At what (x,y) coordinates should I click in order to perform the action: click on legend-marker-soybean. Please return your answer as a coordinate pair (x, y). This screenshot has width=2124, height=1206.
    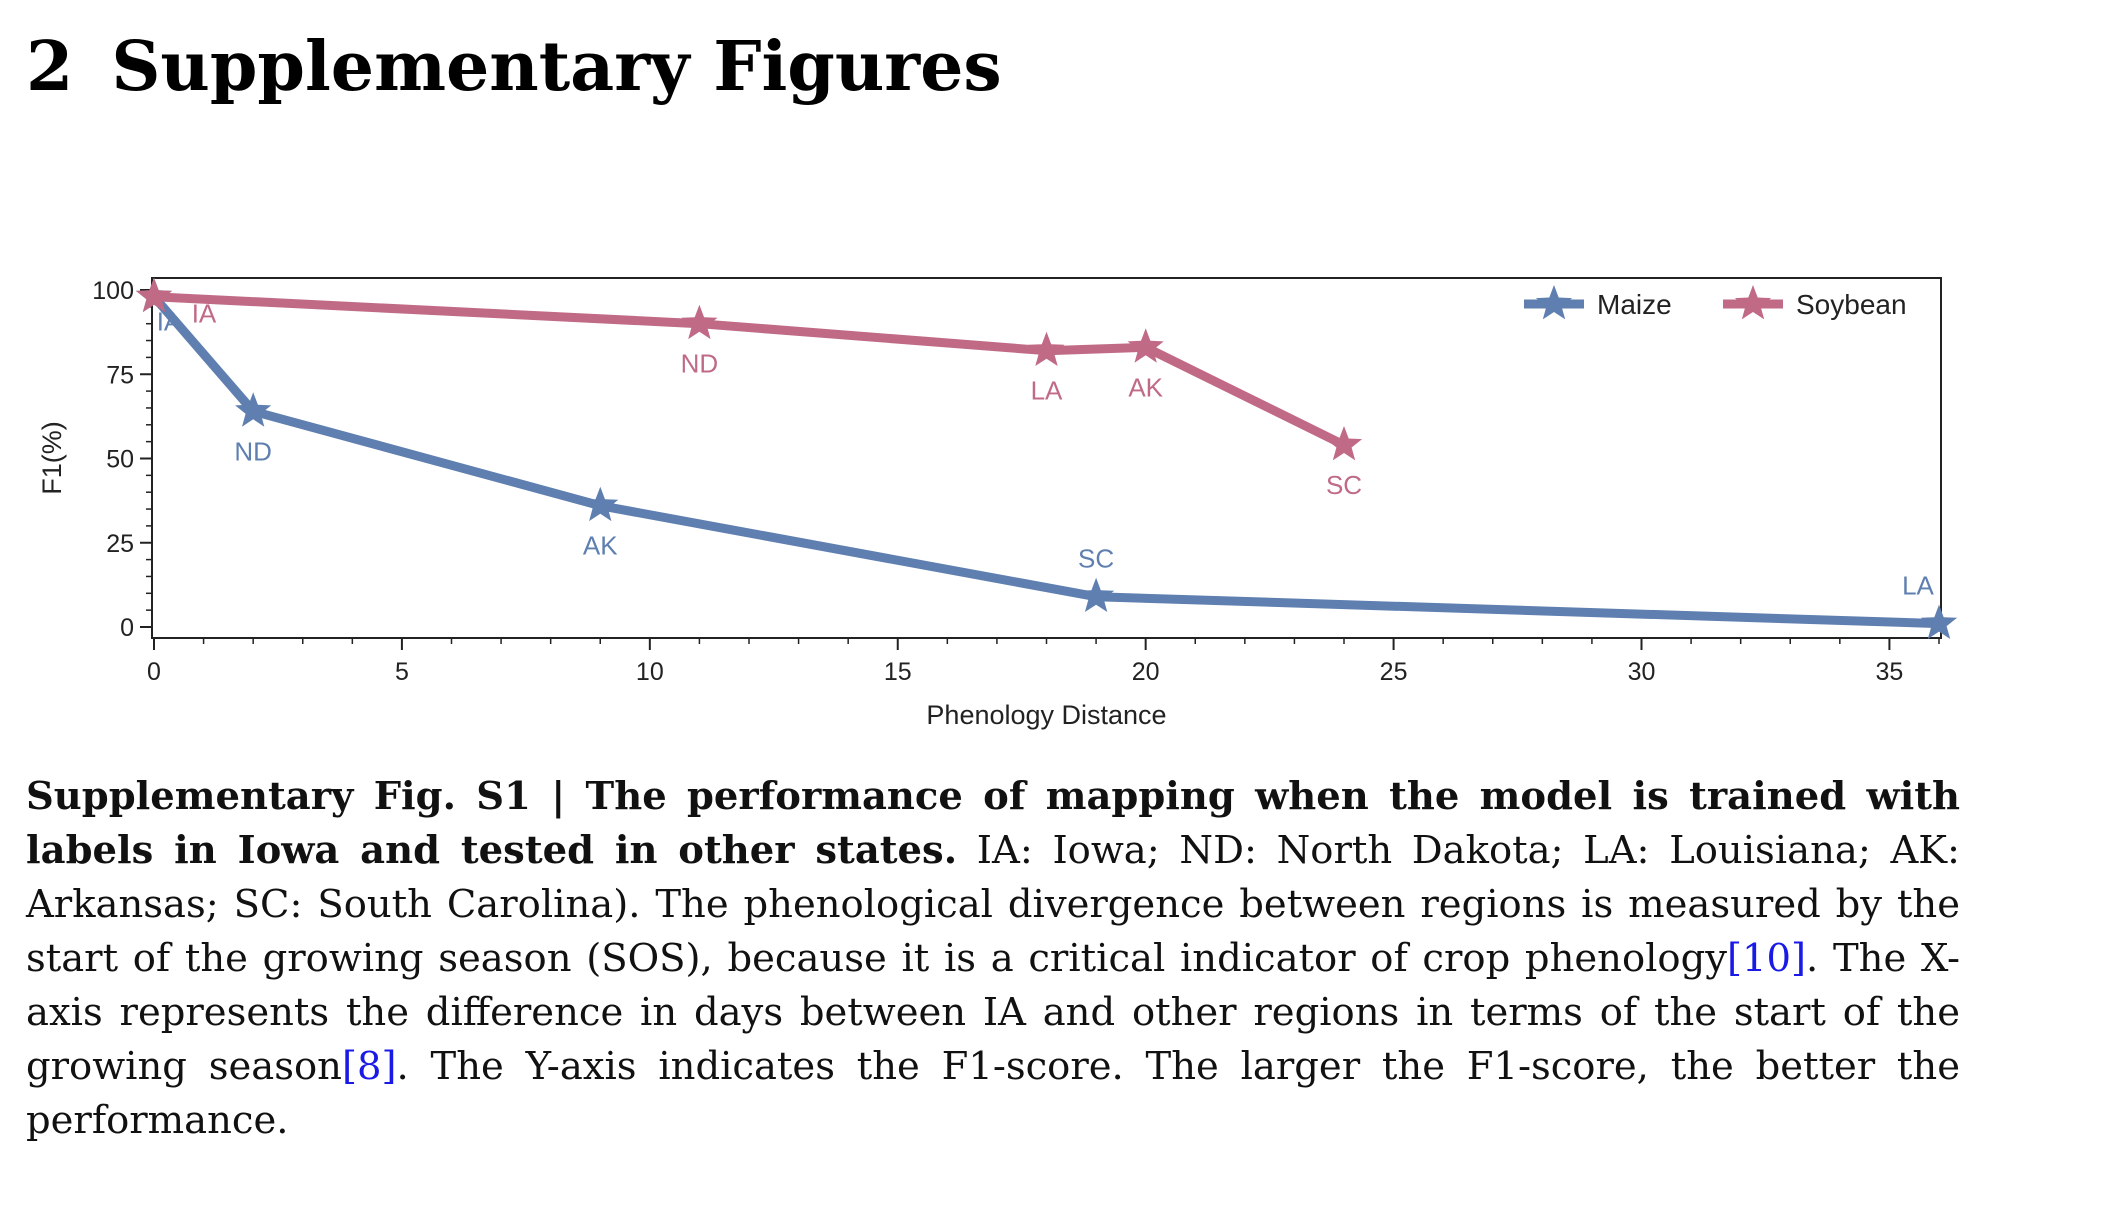
    Looking at the image, I should click on (1753, 302).